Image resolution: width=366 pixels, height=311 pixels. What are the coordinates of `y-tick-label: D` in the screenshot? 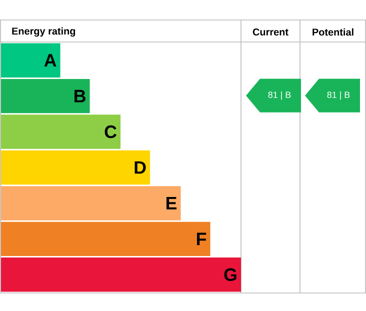 It's located at (140, 167).